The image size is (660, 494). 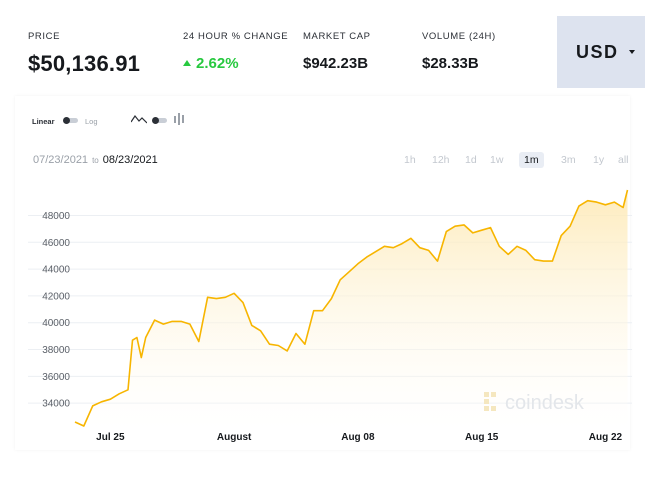 I want to click on watermark-text: coindesk, so click(x=545, y=403).